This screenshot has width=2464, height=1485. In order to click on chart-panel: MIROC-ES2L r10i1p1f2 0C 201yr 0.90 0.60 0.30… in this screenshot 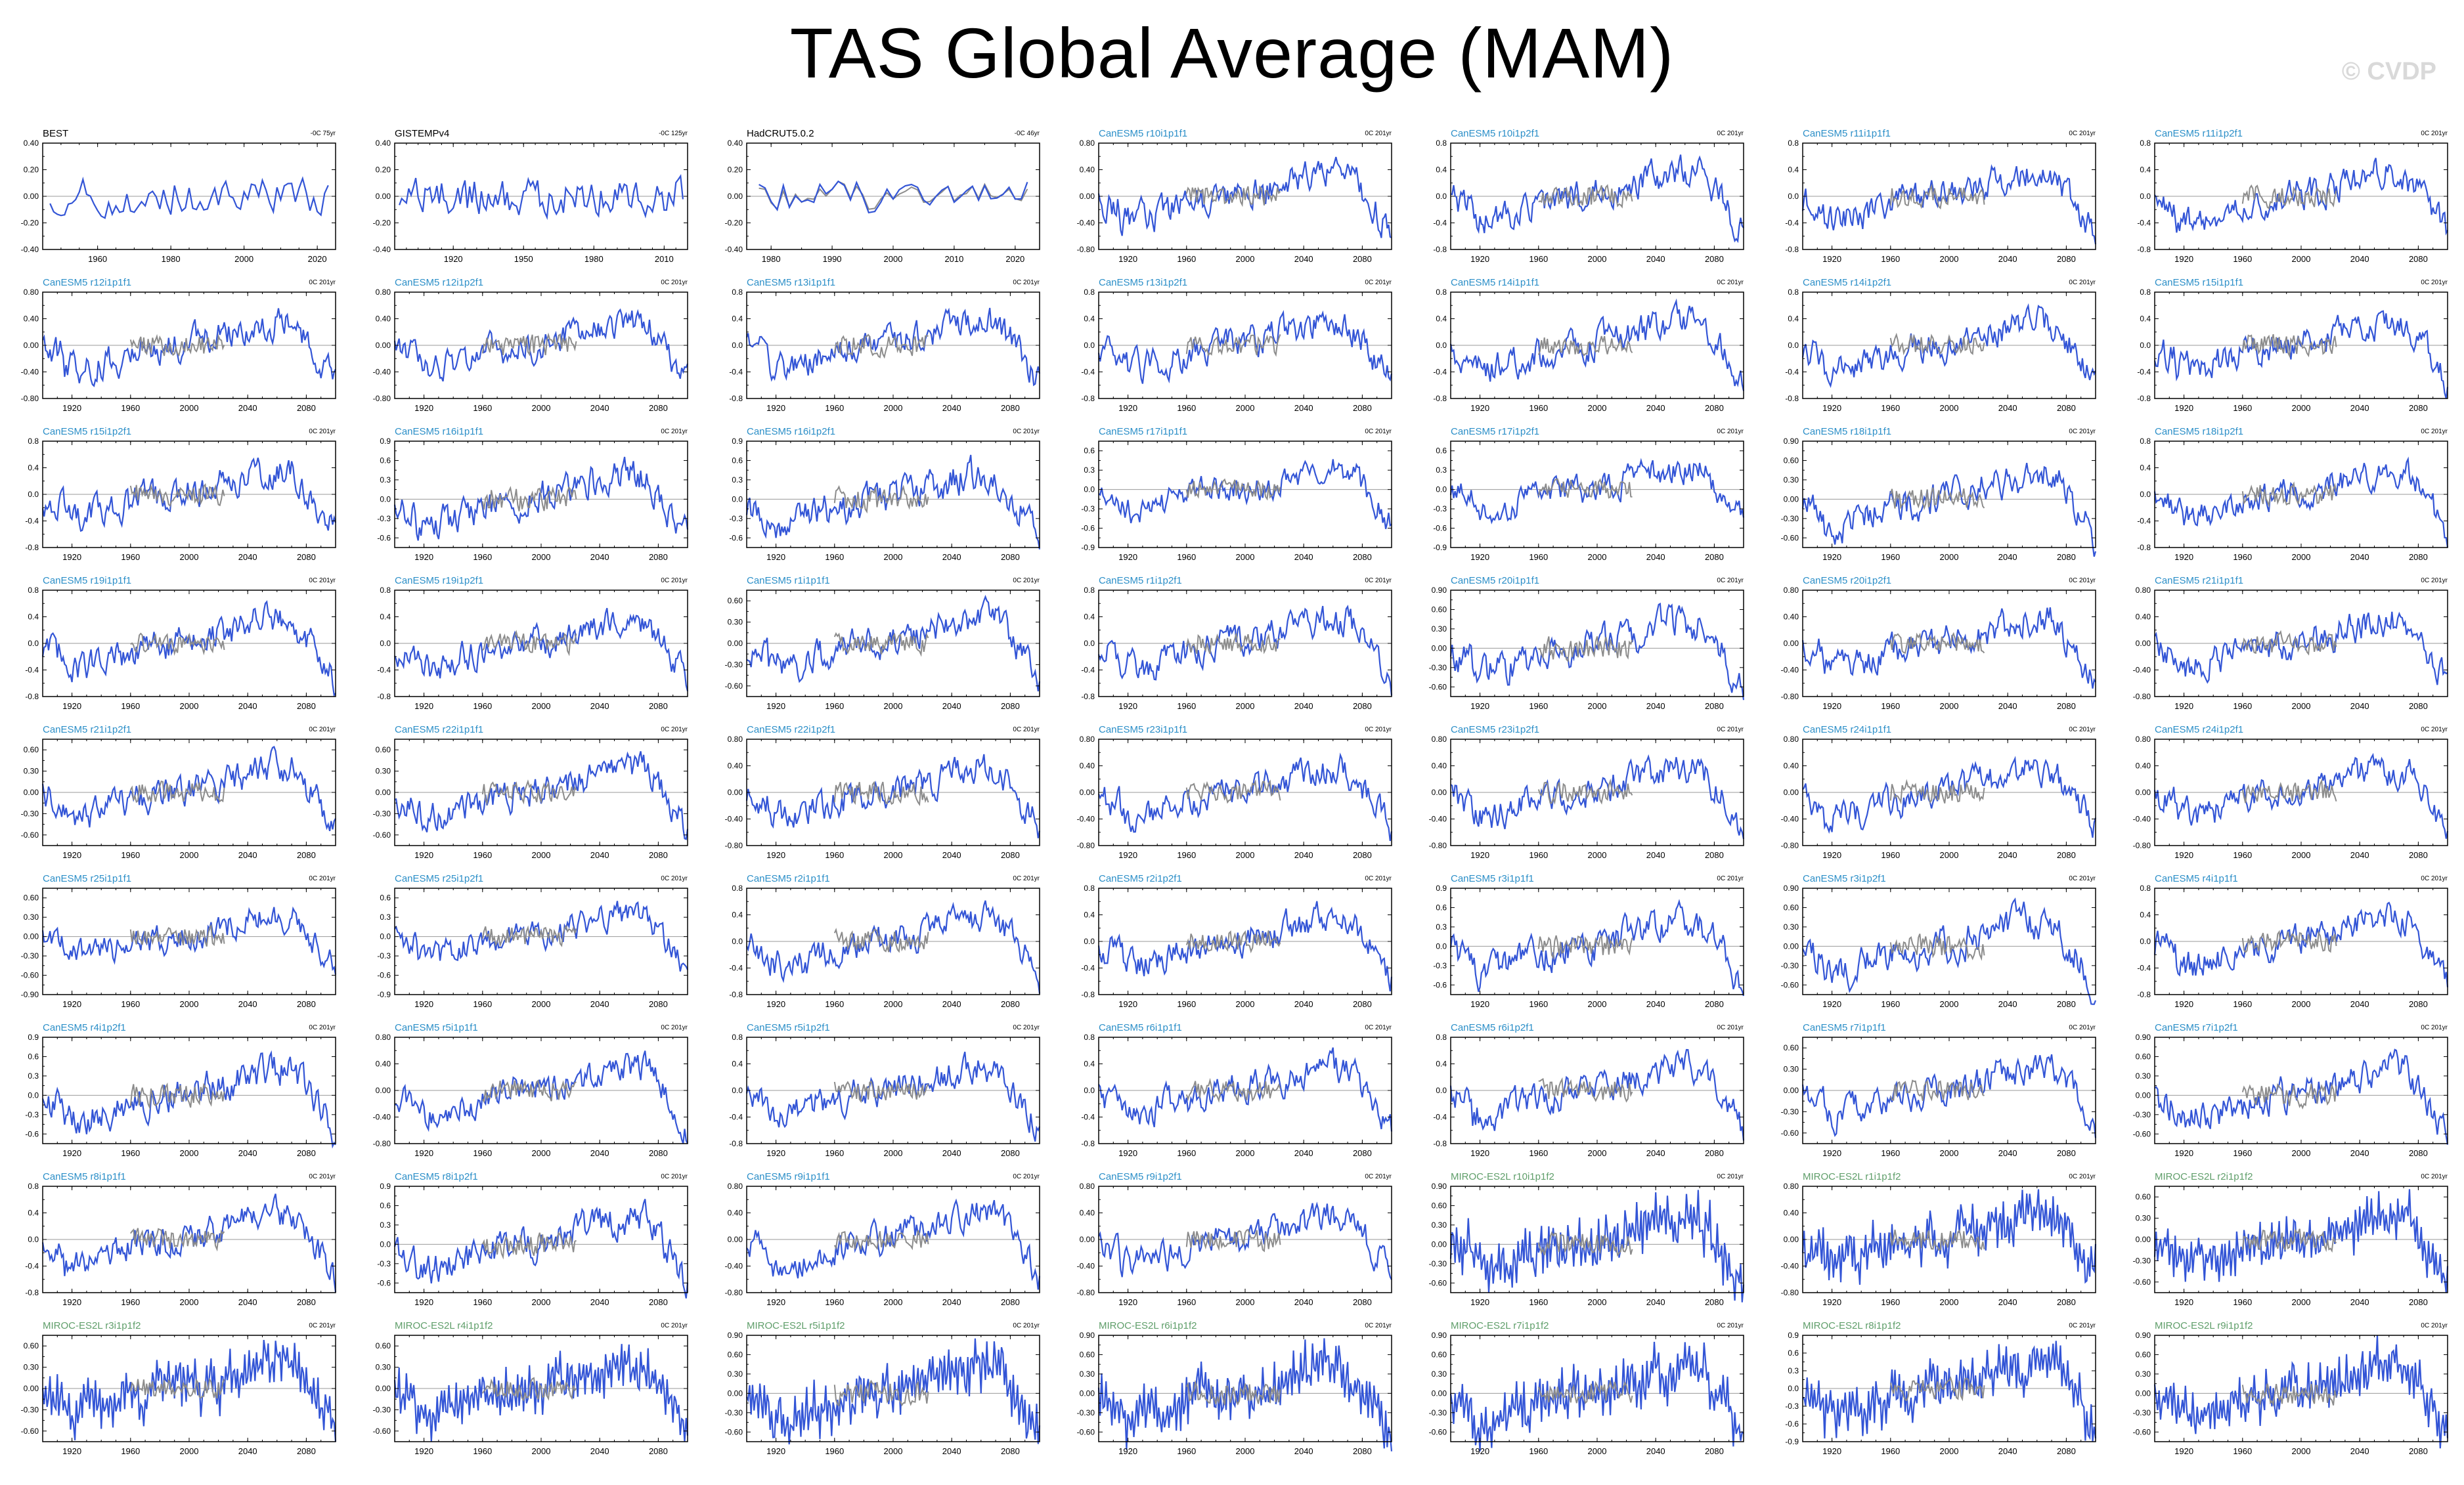, I will do `click(1587, 1239)`.